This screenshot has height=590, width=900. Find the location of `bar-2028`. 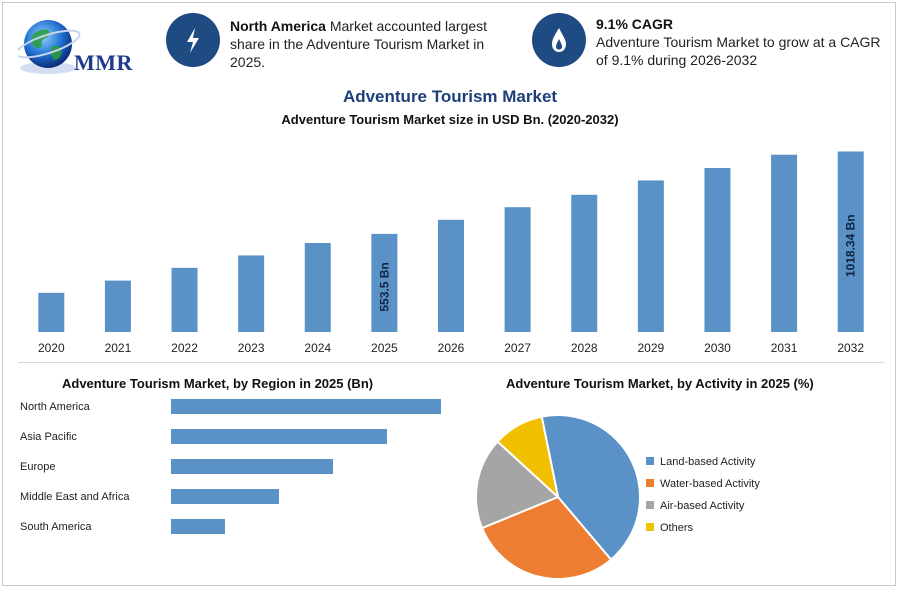

bar-2028 is located at coordinates (584, 263).